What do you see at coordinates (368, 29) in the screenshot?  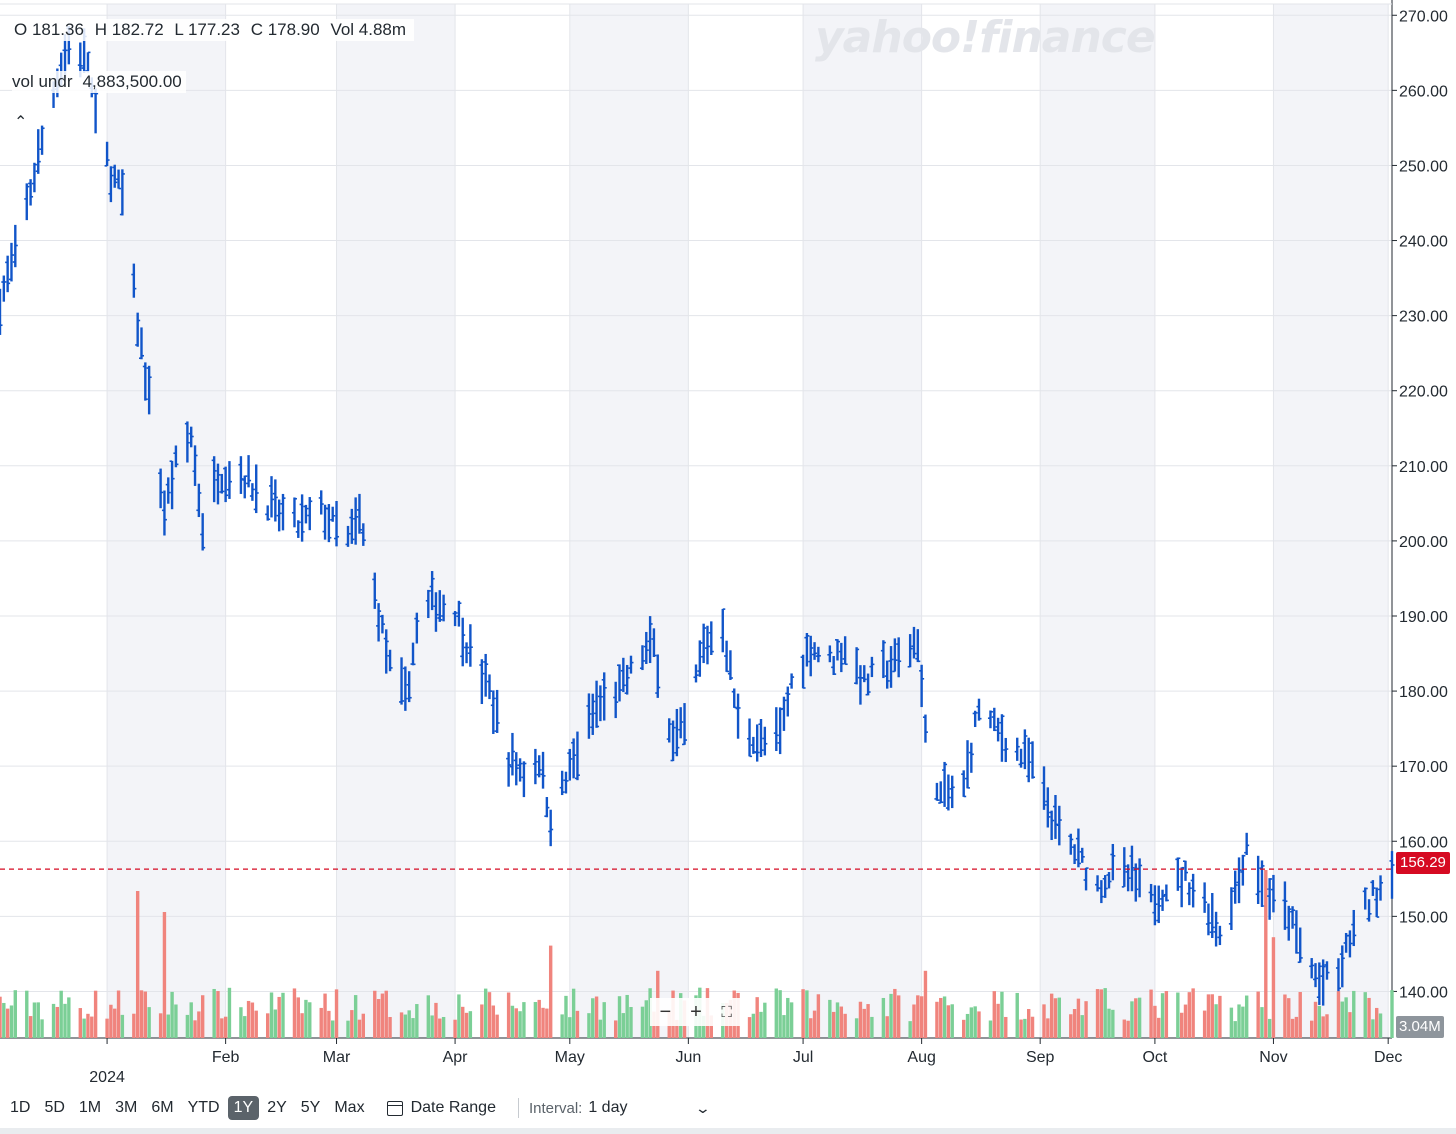 I see `volume-value: Vol 4.88m` at bounding box center [368, 29].